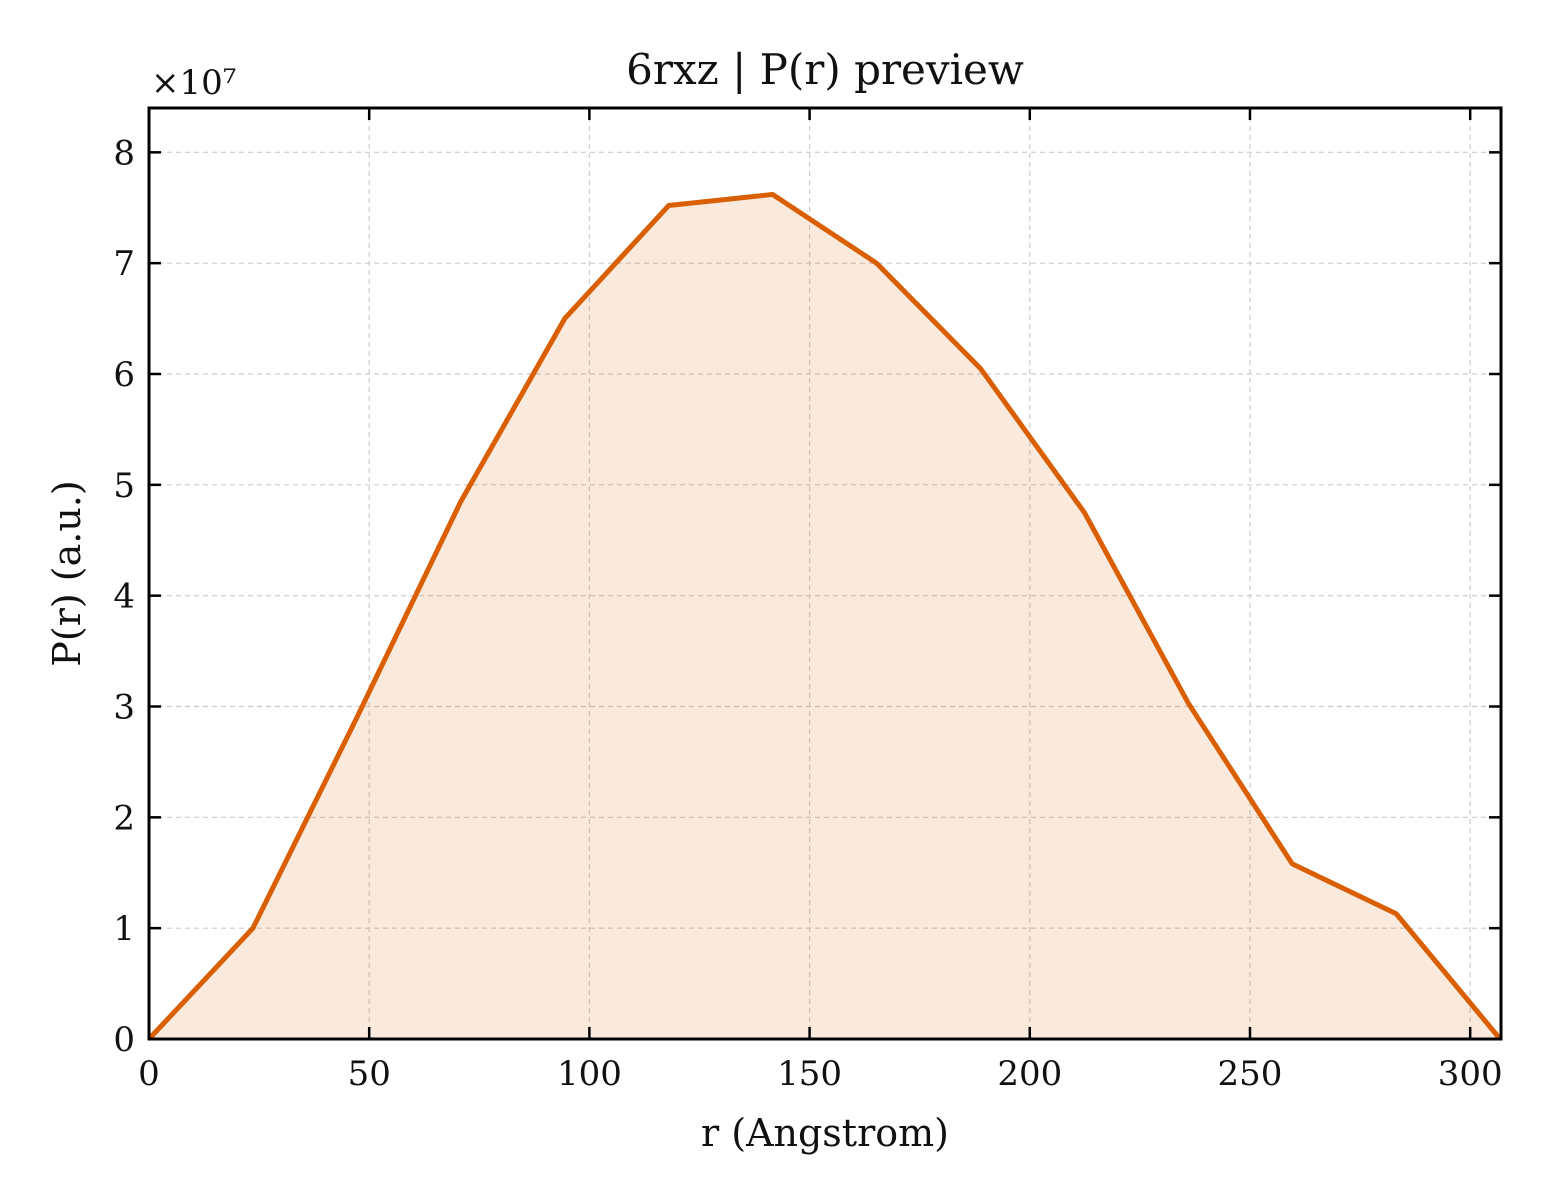  What do you see at coordinates (193, 83) in the screenshot?
I see `y-axis-multiplier: ×10⁷` at bounding box center [193, 83].